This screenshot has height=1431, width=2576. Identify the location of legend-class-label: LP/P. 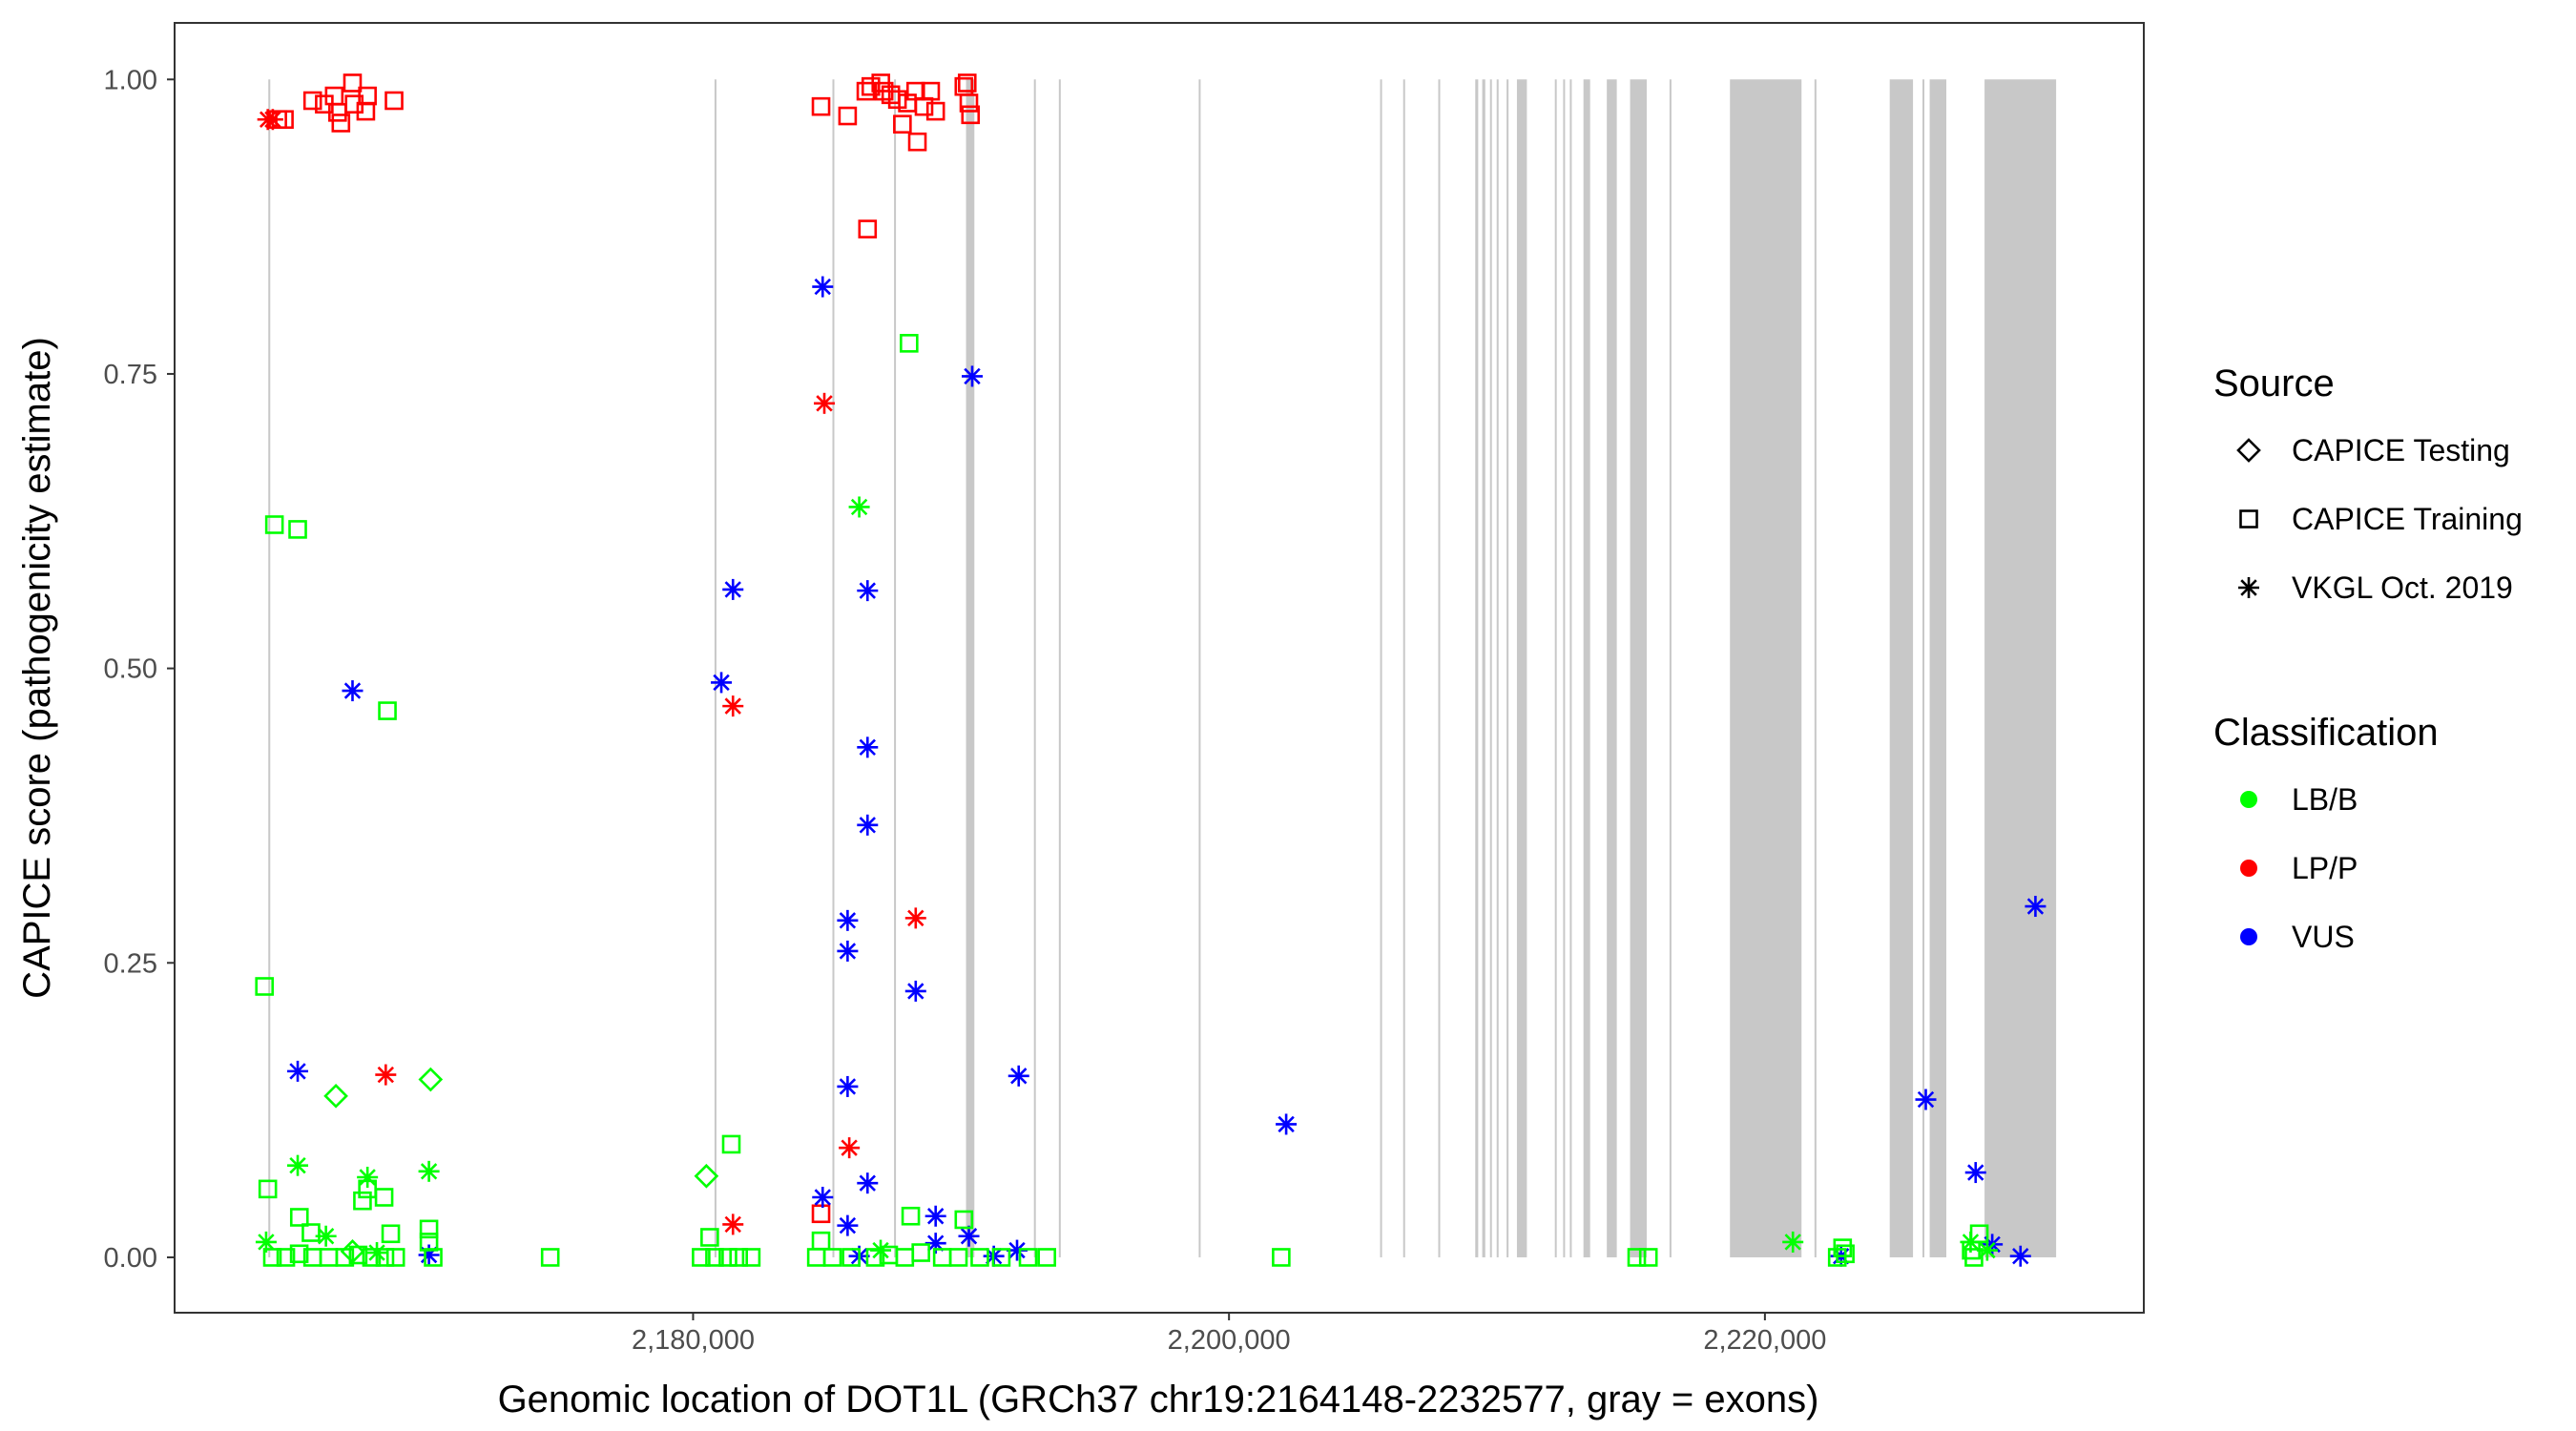
(2325, 868).